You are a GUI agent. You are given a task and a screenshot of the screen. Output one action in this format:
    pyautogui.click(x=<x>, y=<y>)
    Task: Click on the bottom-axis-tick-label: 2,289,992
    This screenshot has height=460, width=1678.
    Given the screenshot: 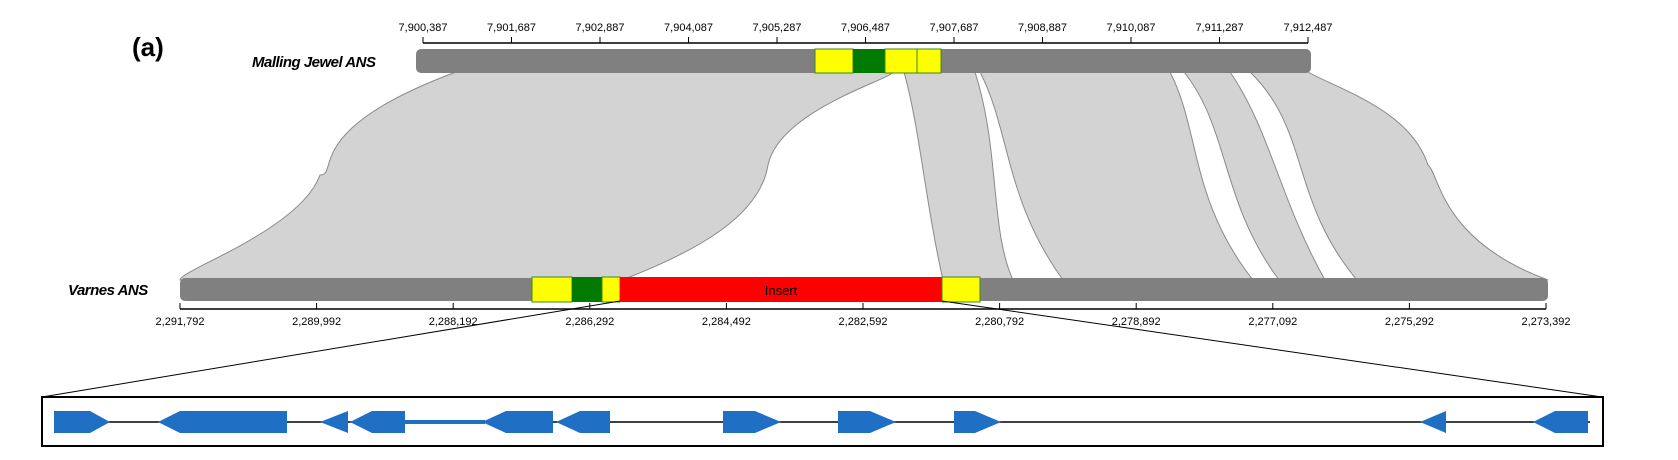 What is the action you would take?
    pyautogui.click(x=316, y=322)
    